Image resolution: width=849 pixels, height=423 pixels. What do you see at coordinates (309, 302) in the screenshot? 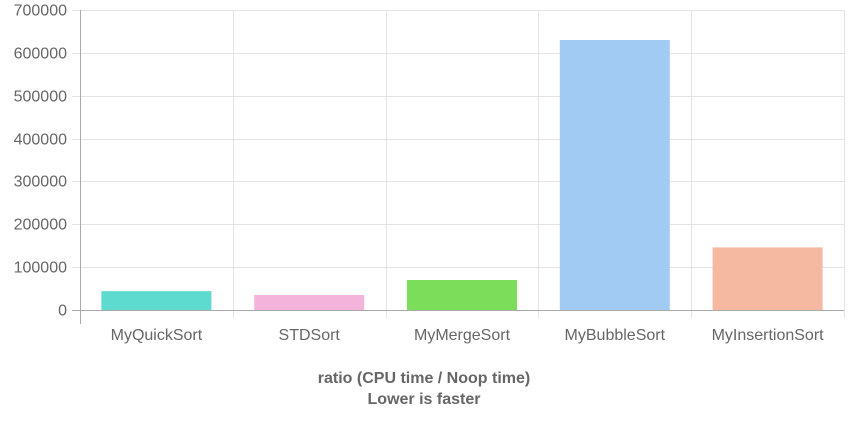
I see `bar-stdsort` at bounding box center [309, 302].